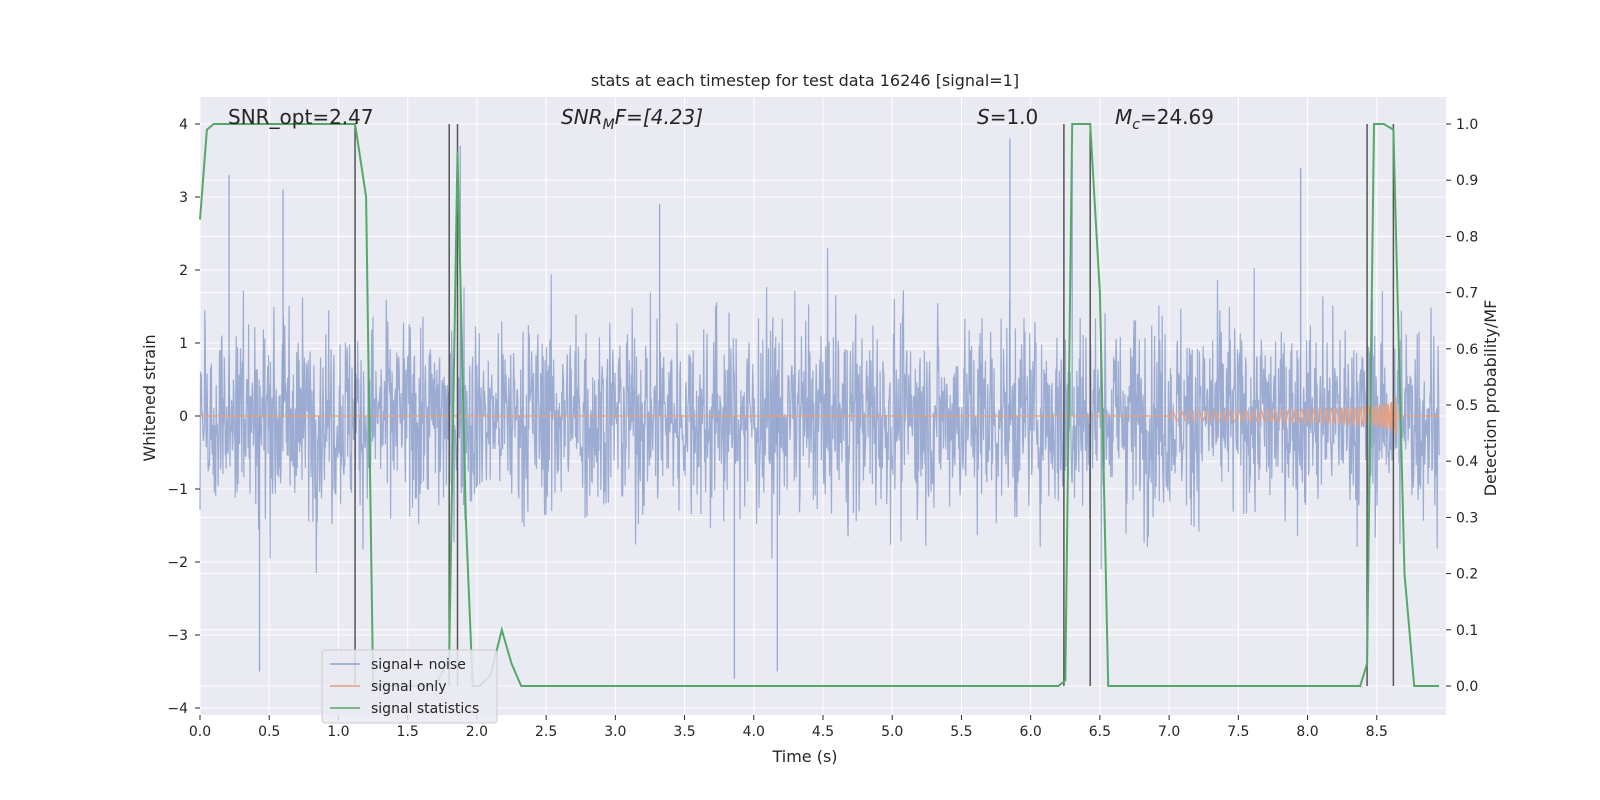  I want to click on legend-box, so click(409, 686).